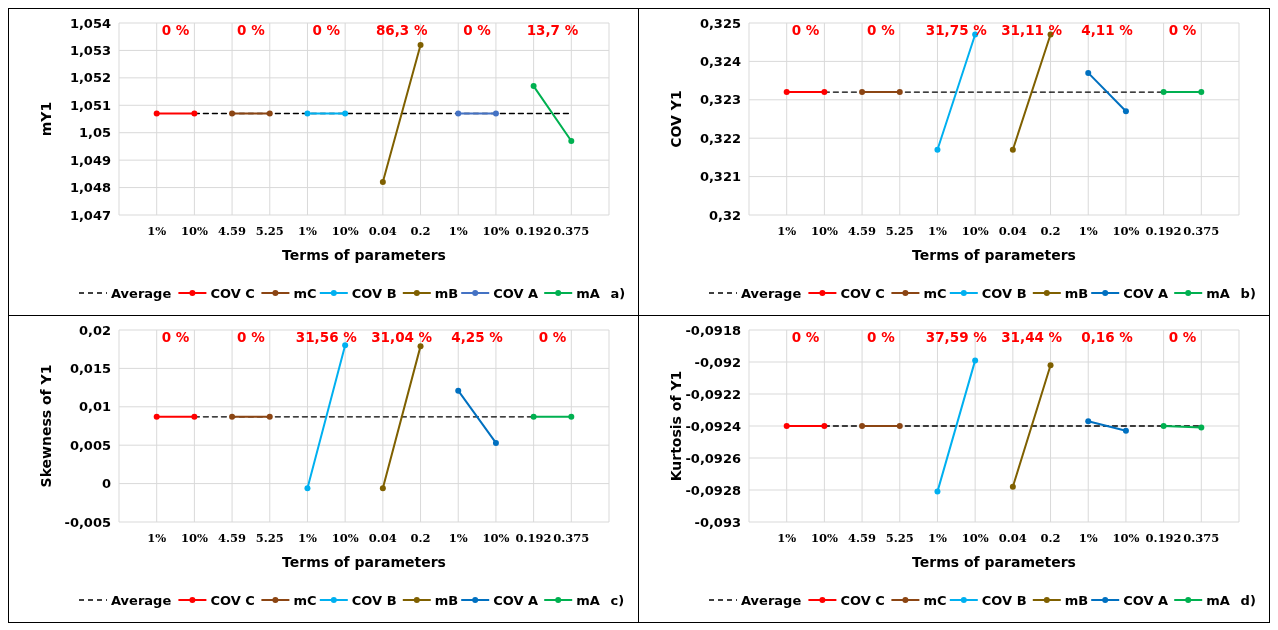  I want to click on y-tick-label: 1,052, so click(90, 78).